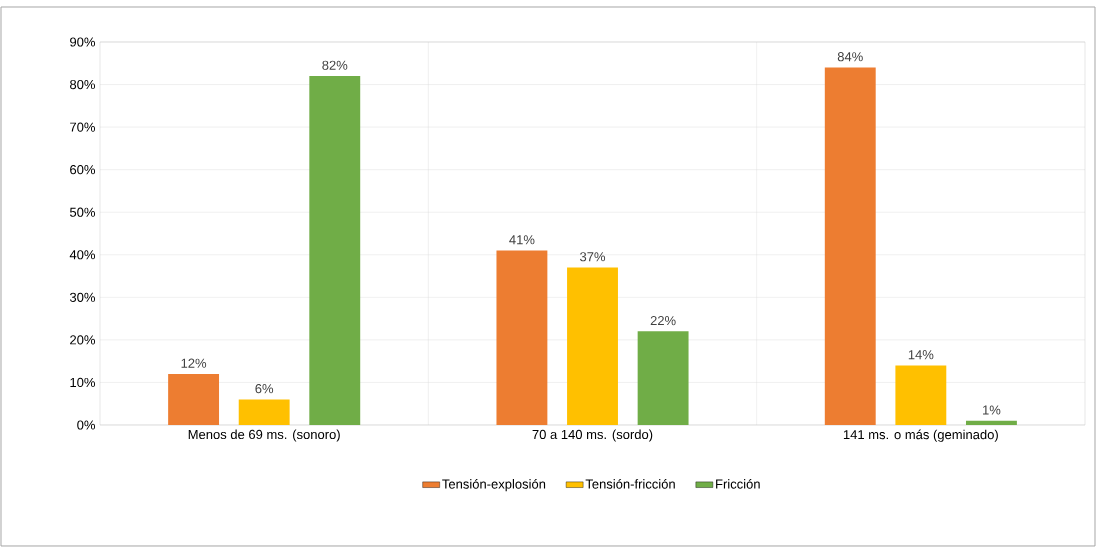  What do you see at coordinates (82, 255) in the screenshot?
I see `y-tick-label: 40%` at bounding box center [82, 255].